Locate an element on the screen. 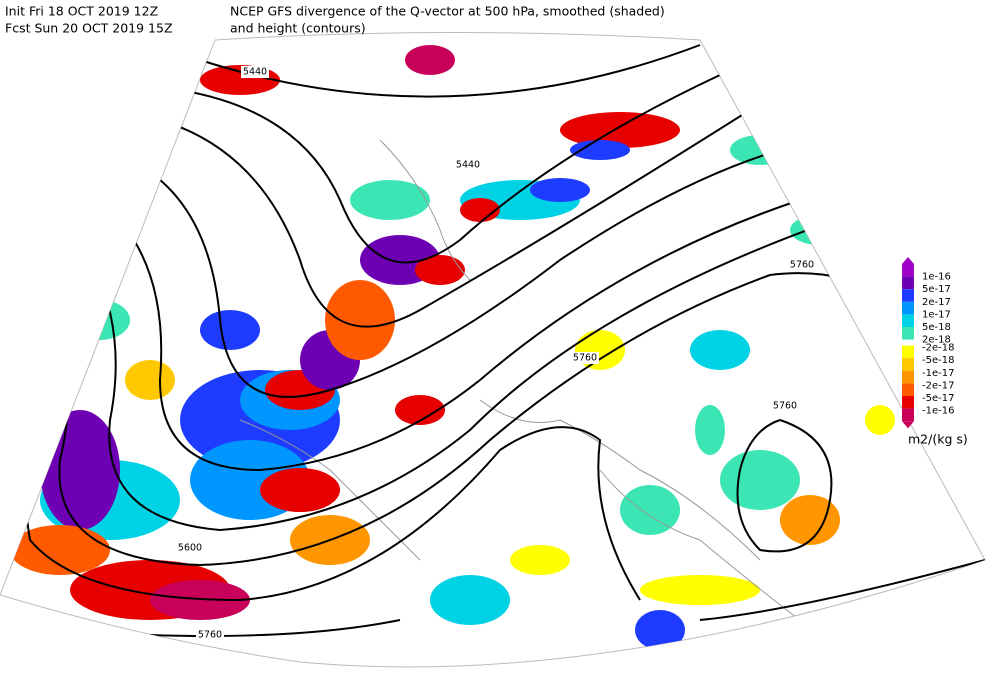  contour-label: 5600 is located at coordinates (190, 548).